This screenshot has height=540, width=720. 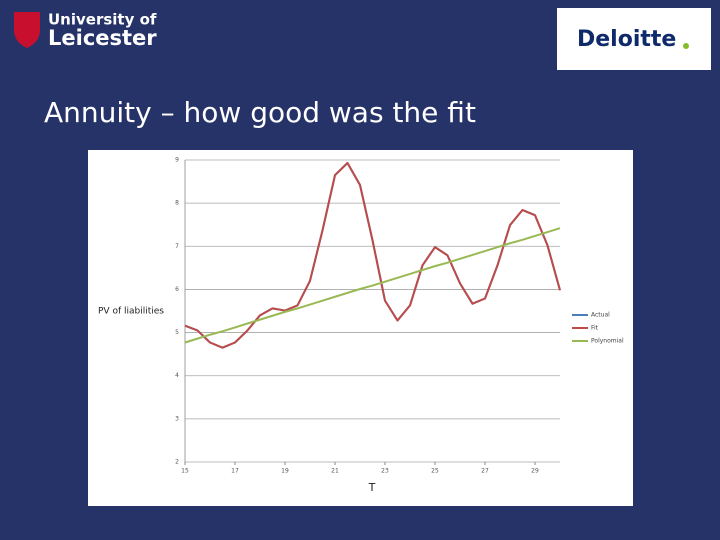 What do you see at coordinates (335, 471) in the screenshot?
I see `x-tick-label: 21` at bounding box center [335, 471].